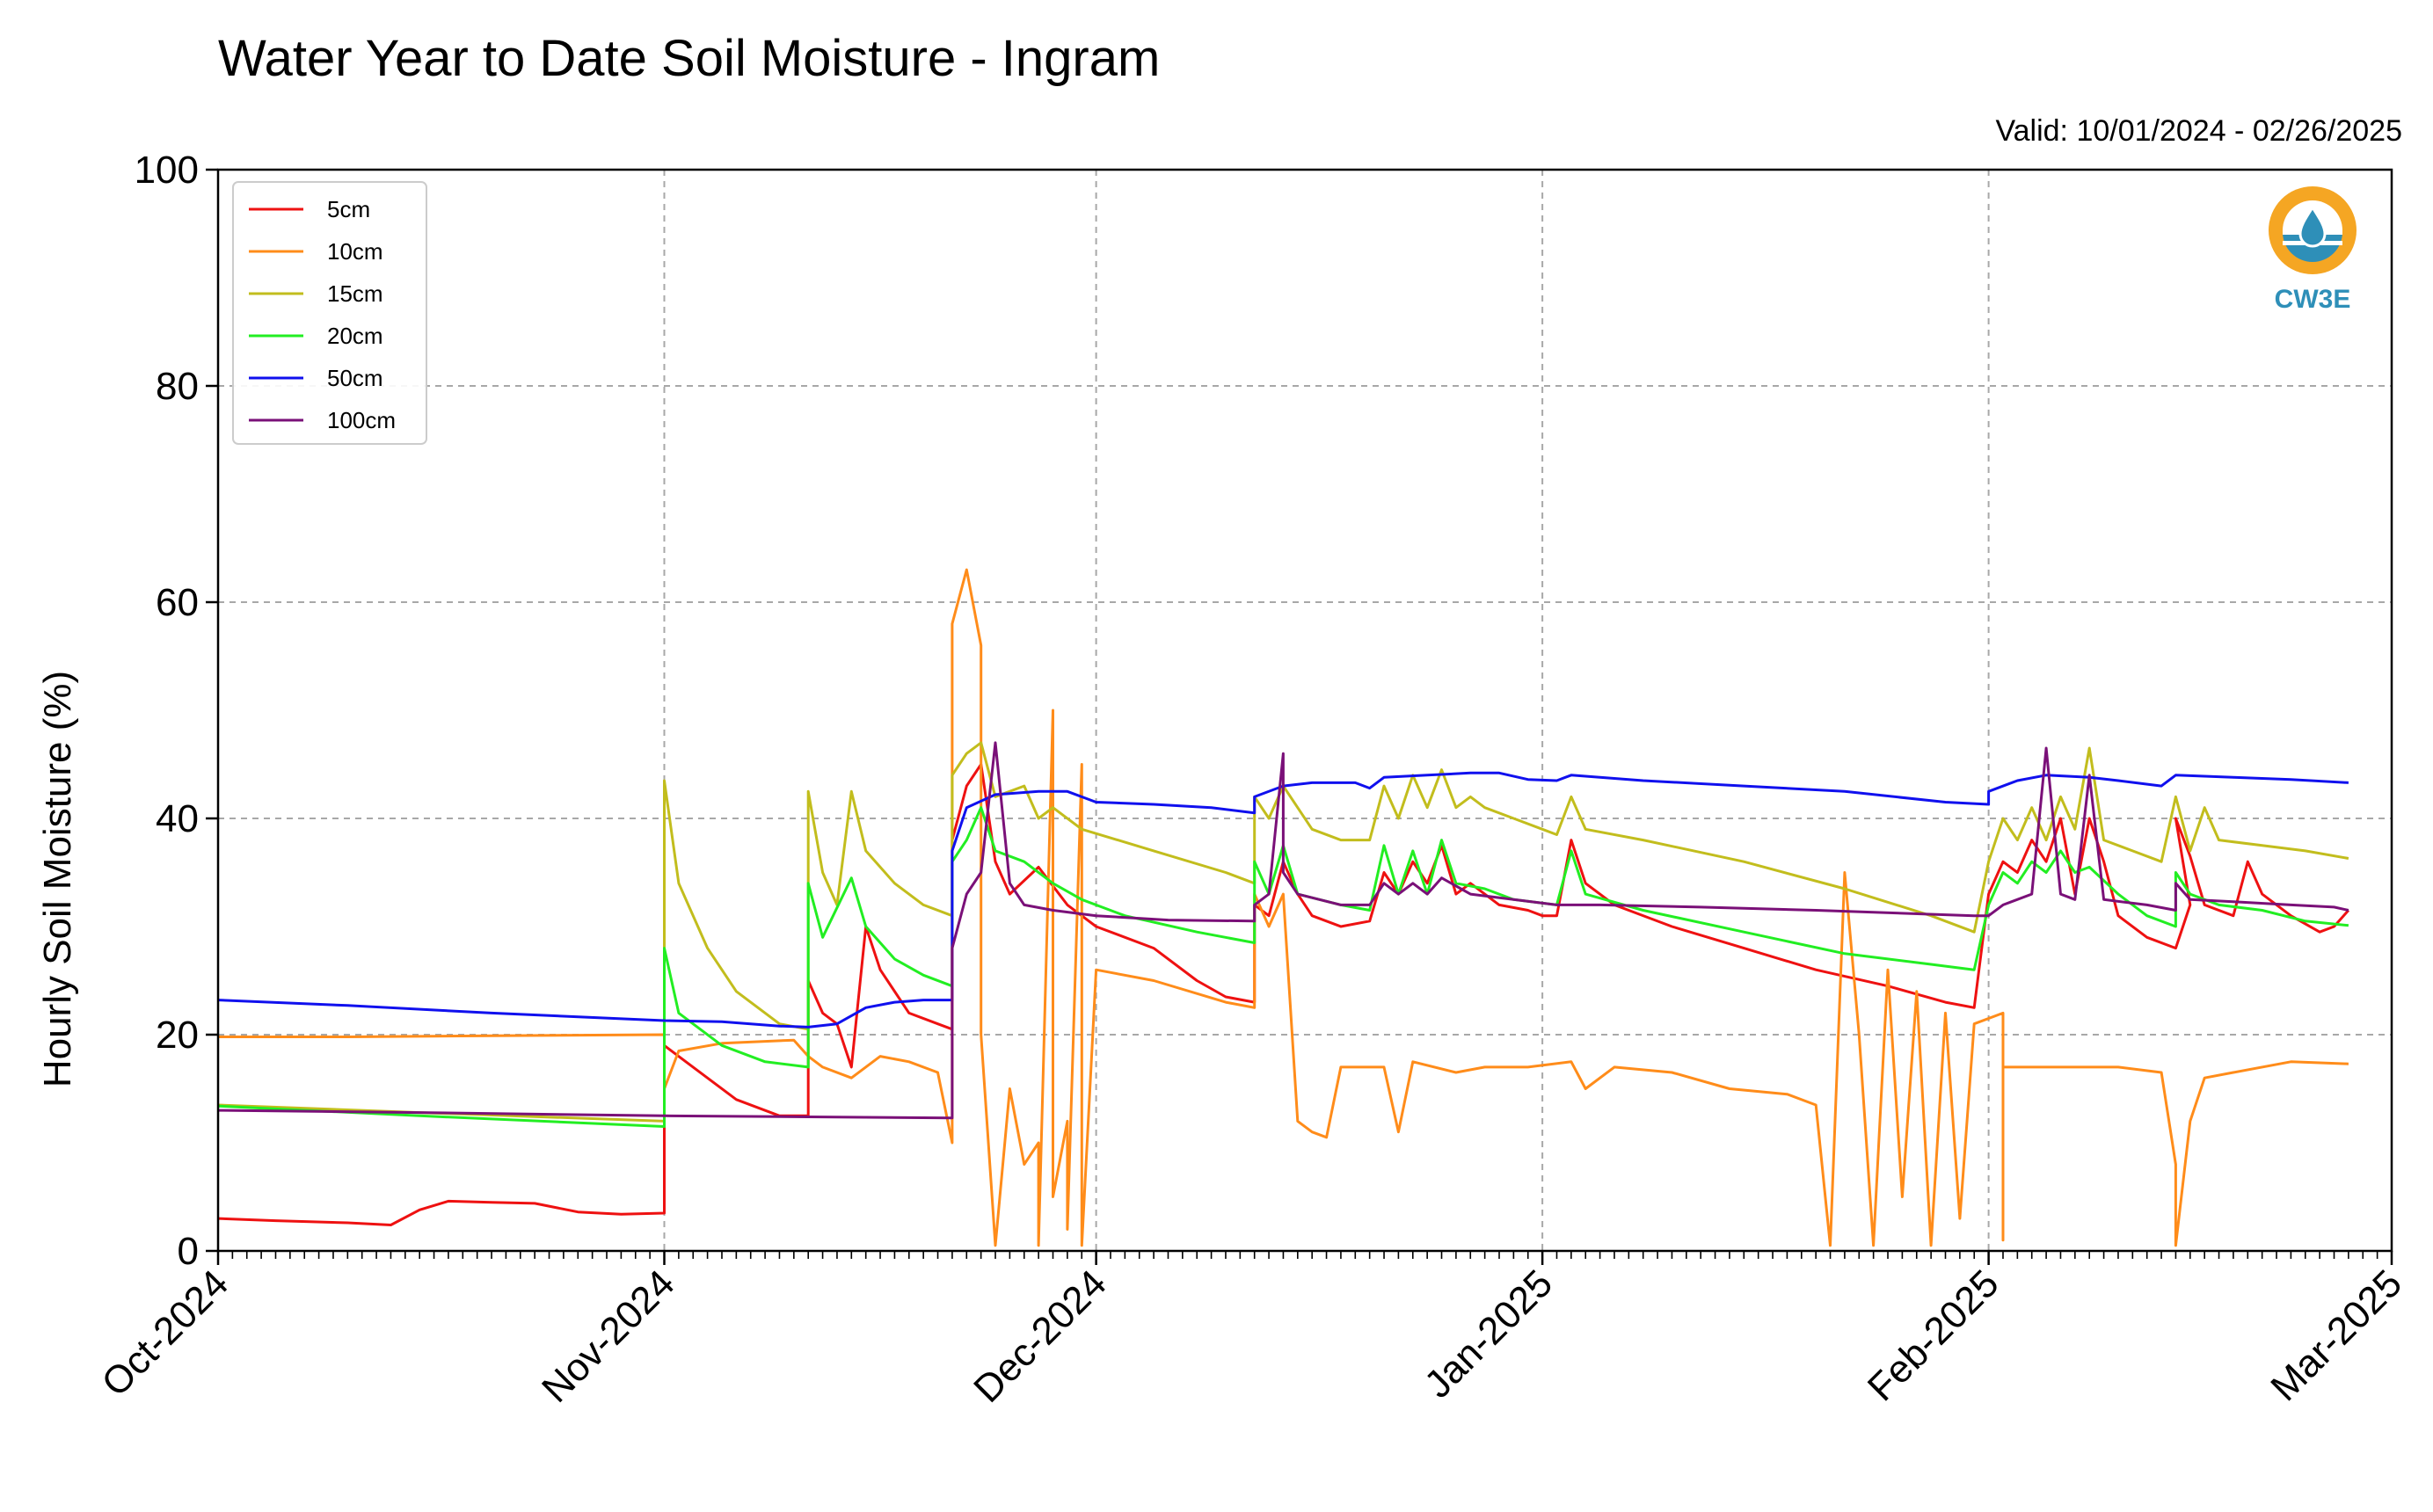  I want to click on x-tick-label: Oct-2024, so click(165, 1333).